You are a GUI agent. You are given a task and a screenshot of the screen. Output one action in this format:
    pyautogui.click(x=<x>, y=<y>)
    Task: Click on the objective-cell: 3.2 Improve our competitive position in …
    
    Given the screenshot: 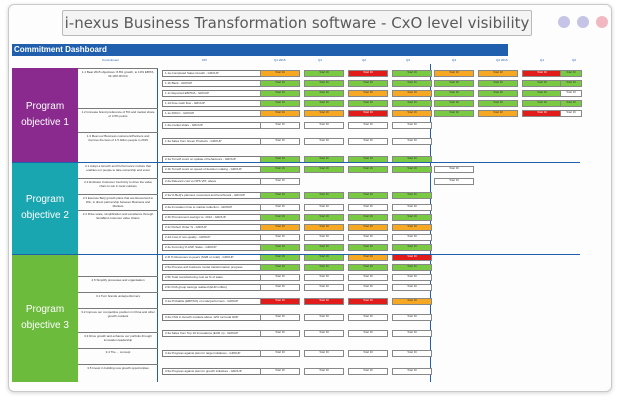 What is the action you would take?
    pyautogui.click(x=118, y=320)
    